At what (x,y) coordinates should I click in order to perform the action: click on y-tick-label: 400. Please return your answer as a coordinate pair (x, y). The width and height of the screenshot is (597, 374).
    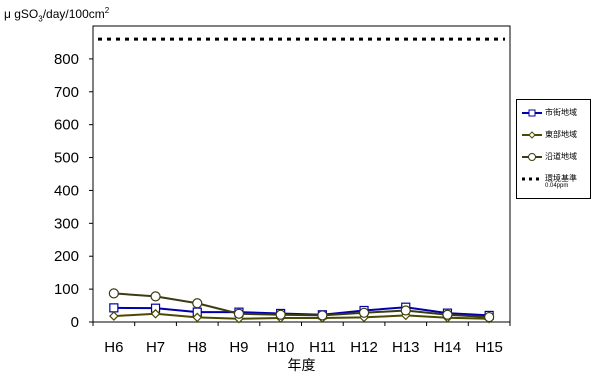
    Looking at the image, I should click on (66, 190).